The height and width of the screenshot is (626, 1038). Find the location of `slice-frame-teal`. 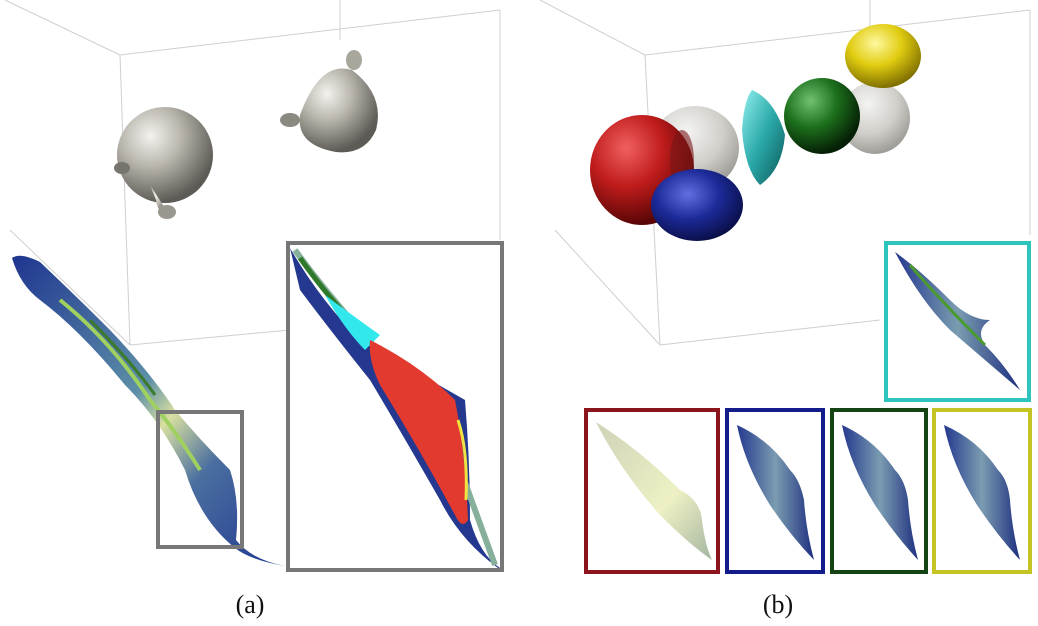

slice-frame-teal is located at coordinates (957, 321).